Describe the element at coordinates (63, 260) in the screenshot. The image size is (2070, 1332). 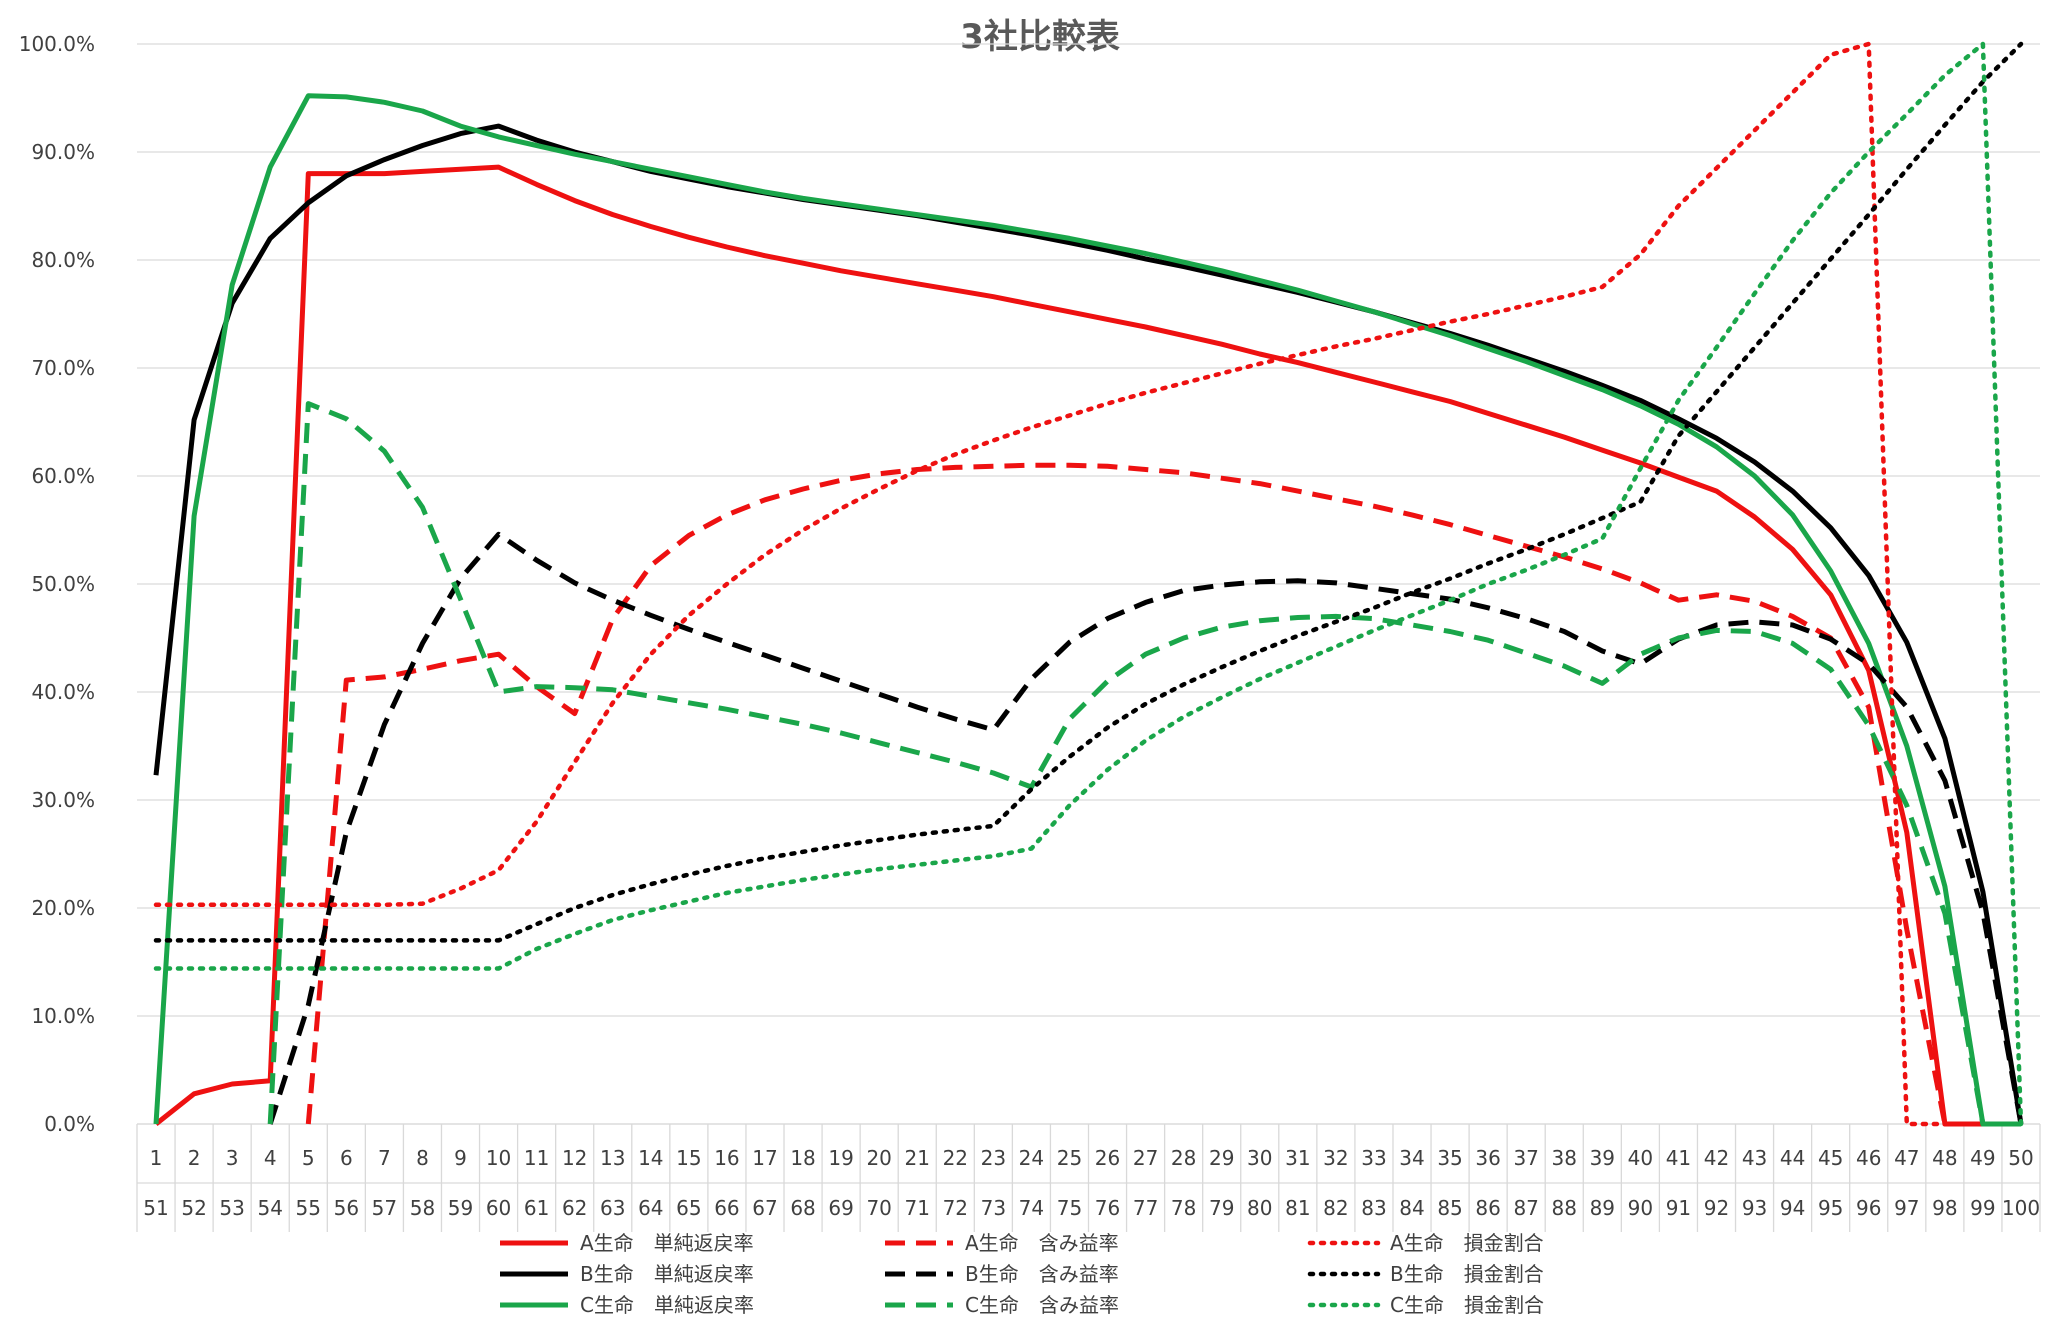
I see `y-tick-label: 80.0%` at that location.